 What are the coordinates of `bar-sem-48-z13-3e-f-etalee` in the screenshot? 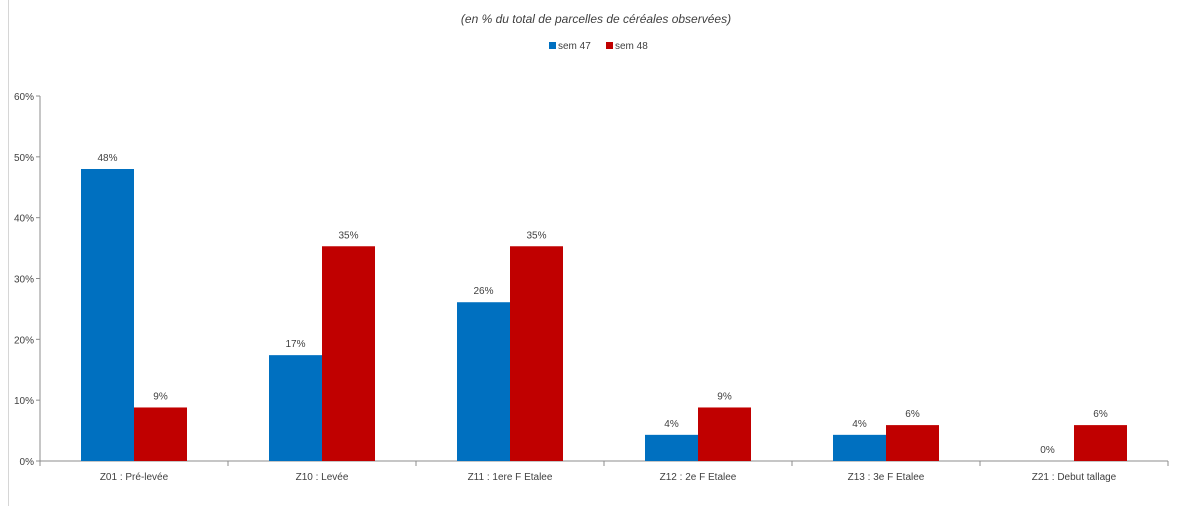 It's located at (912, 443).